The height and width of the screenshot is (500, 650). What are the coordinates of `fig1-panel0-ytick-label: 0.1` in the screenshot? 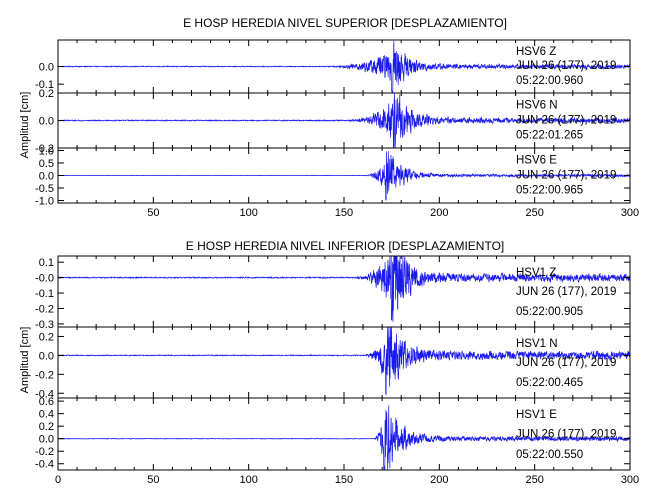 It's located at (46, 263).